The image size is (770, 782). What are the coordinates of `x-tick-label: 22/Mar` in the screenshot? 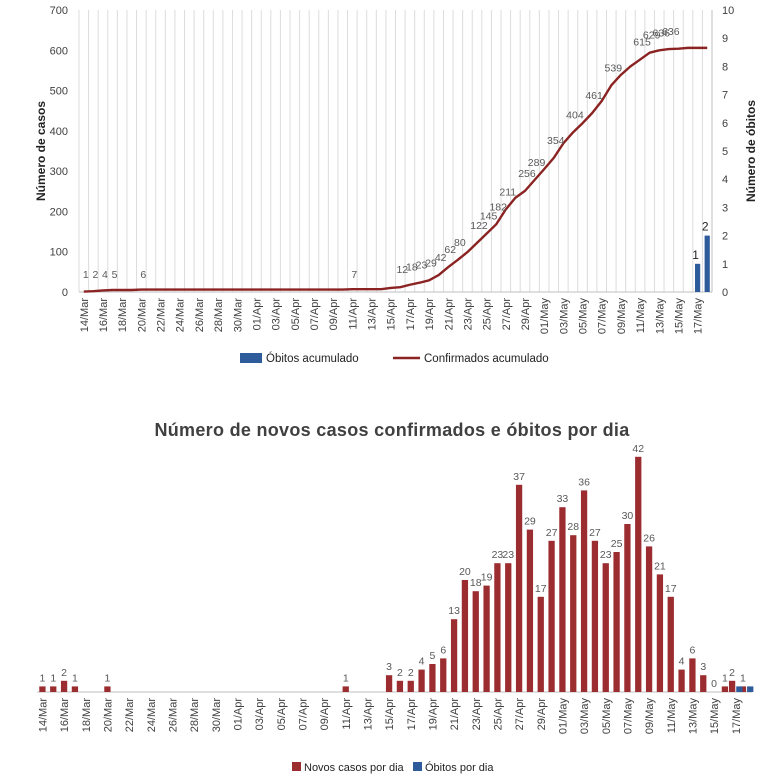 It's located at (162, 315).